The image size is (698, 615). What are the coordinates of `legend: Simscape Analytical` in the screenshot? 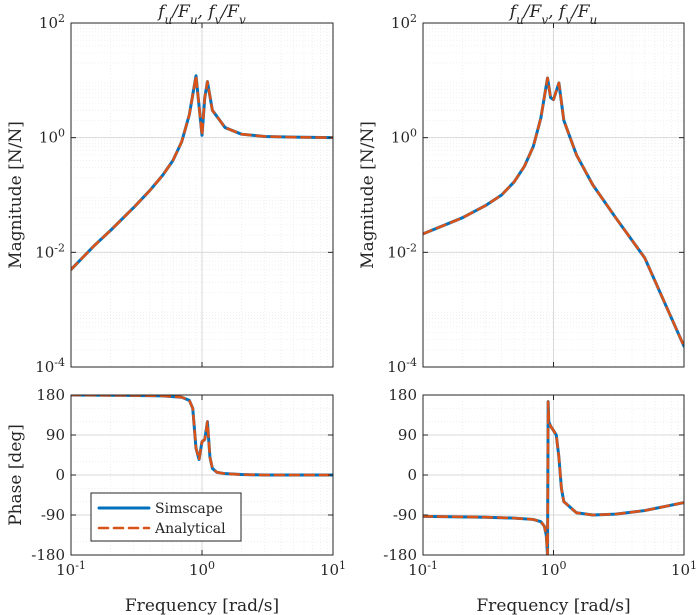 It's located at (166, 517).